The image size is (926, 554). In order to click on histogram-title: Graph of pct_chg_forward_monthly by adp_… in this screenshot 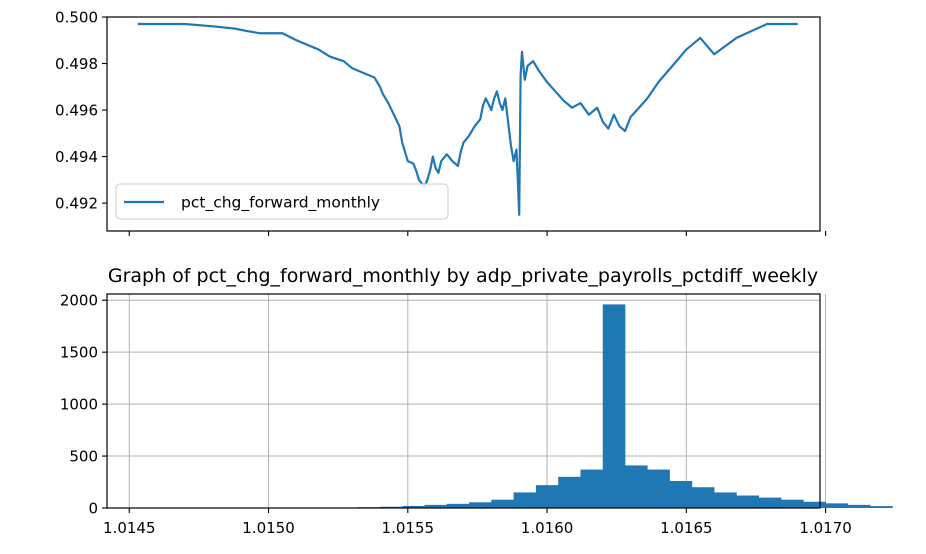, I will do `click(463, 276)`.